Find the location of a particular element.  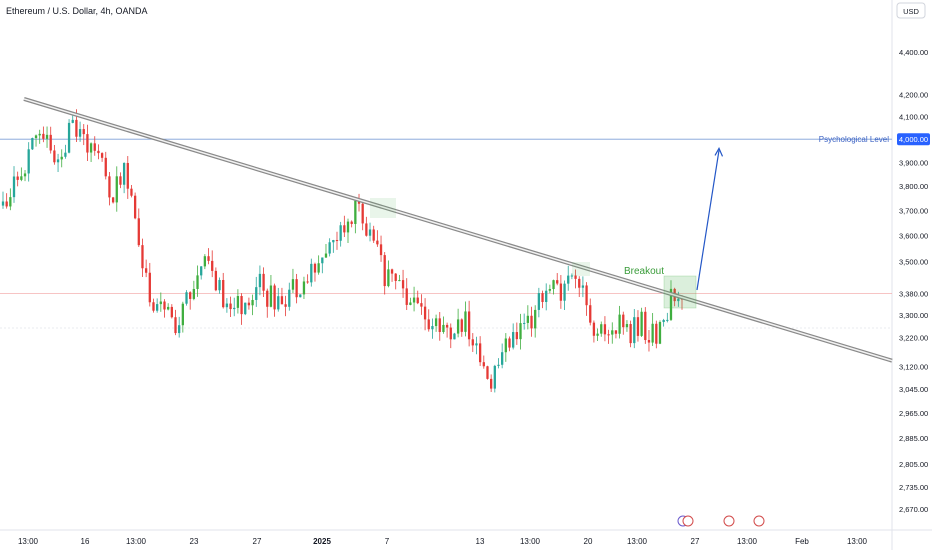

time-tick-label: 16 is located at coordinates (85, 541).